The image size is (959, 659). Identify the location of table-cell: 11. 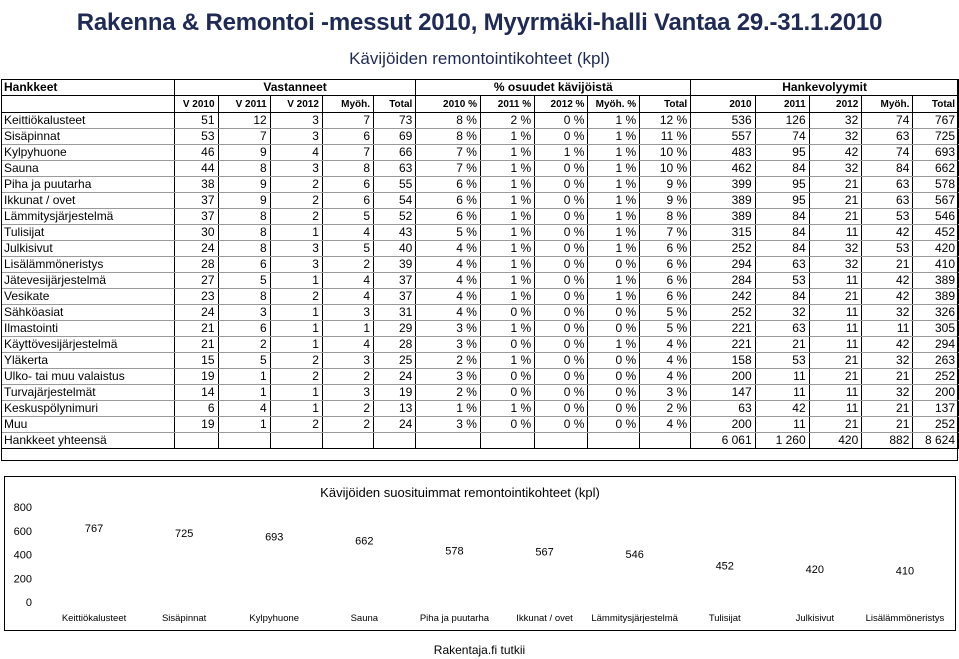
(782, 392).